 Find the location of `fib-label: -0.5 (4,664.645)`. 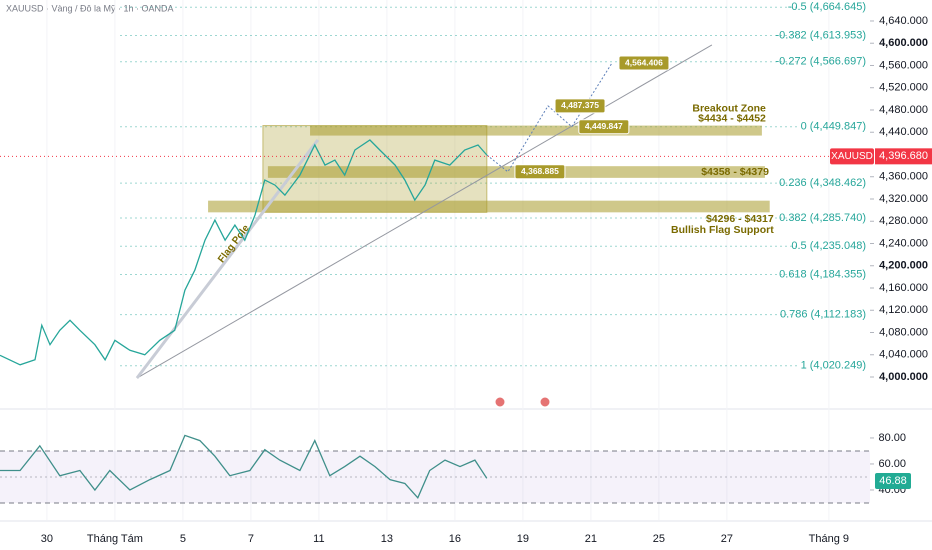

fib-label: -0.5 (4,664.645) is located at coordinates (827, 7).